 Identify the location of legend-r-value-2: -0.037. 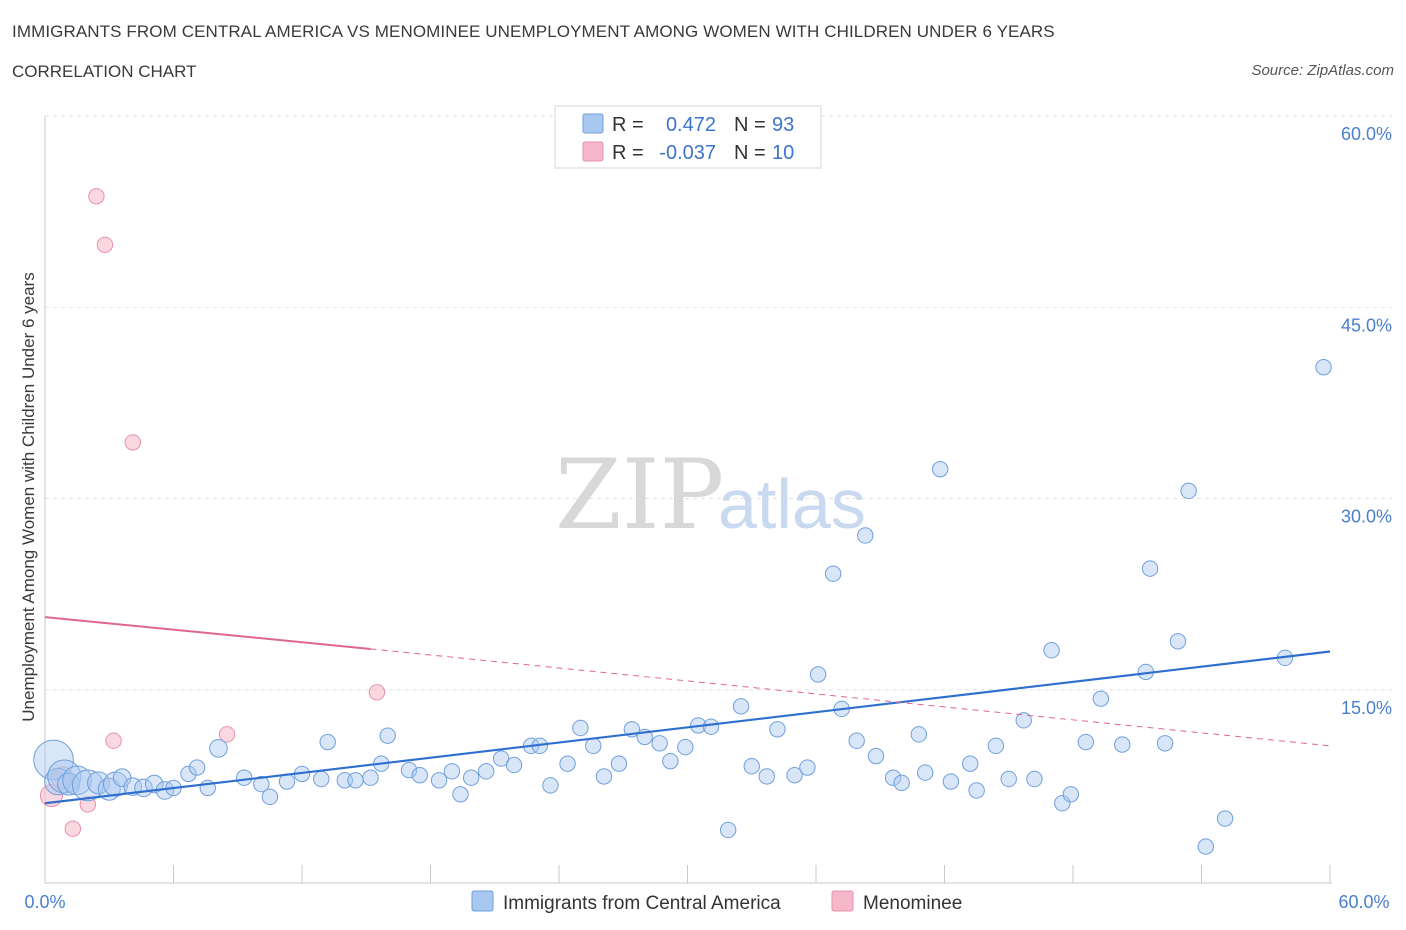
(687, 153).